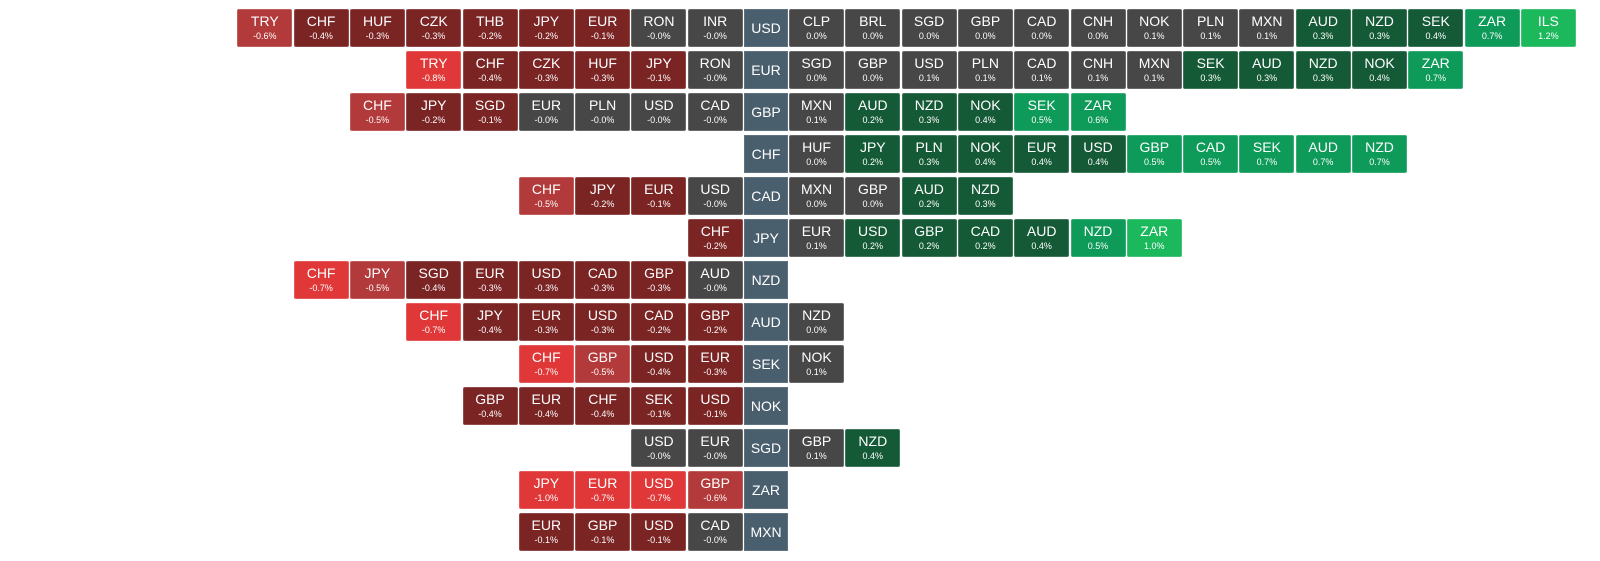 The image size is (1600, 561). What do you see at coordinates (929, 154) in the screenshot?
I see `heatmap-cell: PLN 0.3%` at bounding box center [929, 154].